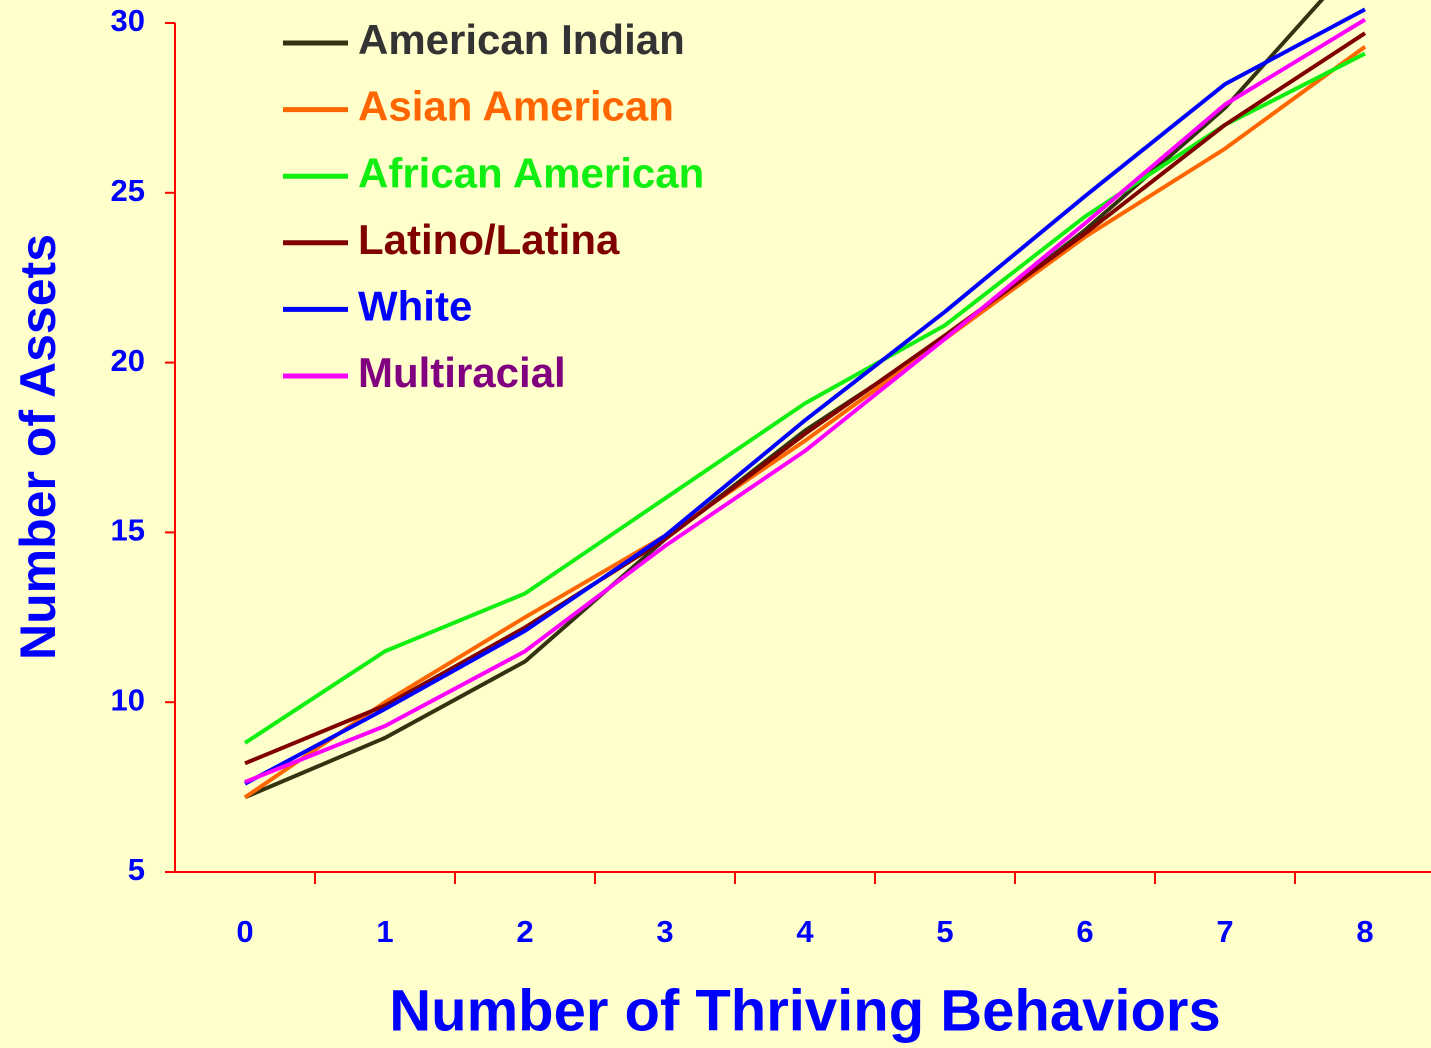 The width and height of the screenshot is (1431, 1048). Describe the element at coordinates (805, 931) in the screenshot. I see `x-tick-label: 4` at that location.